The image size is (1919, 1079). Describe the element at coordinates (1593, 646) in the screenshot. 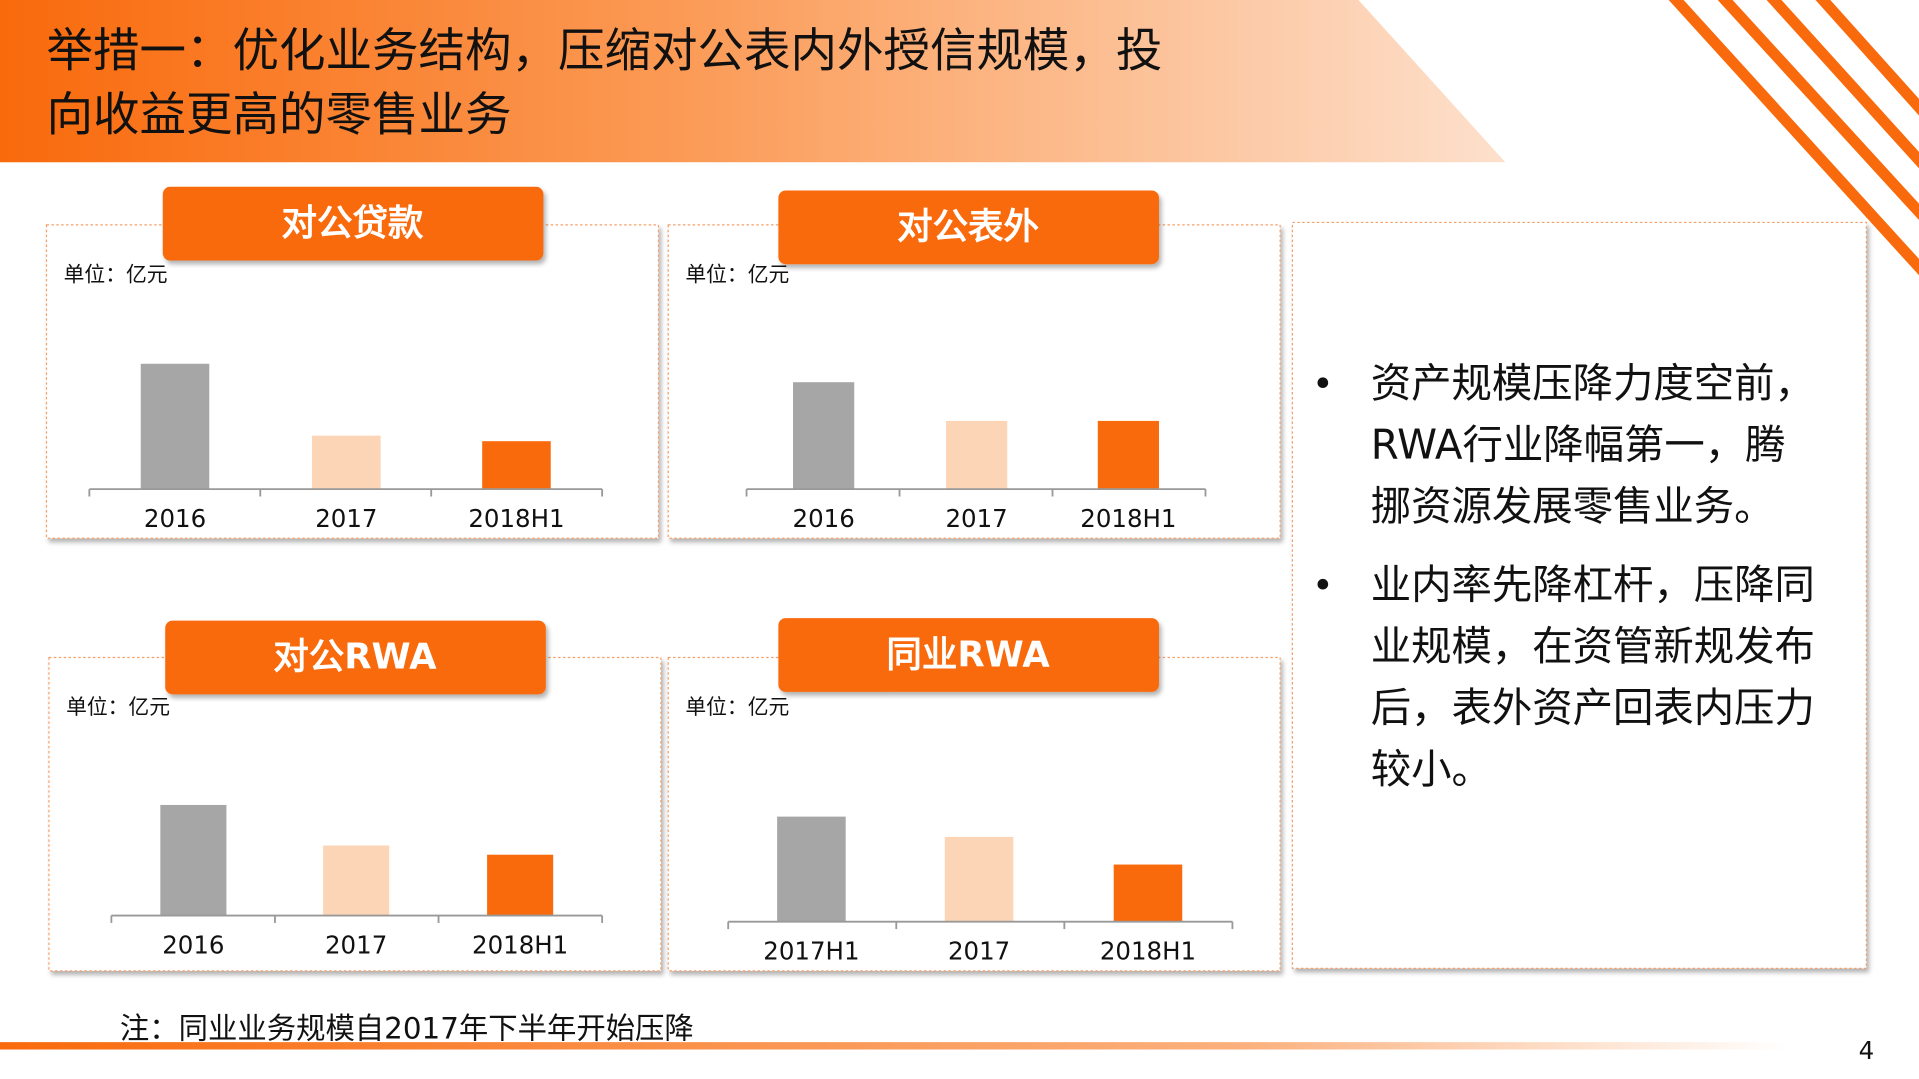

I see `bullet-text: 业规模，在资管新规发布` at that location.